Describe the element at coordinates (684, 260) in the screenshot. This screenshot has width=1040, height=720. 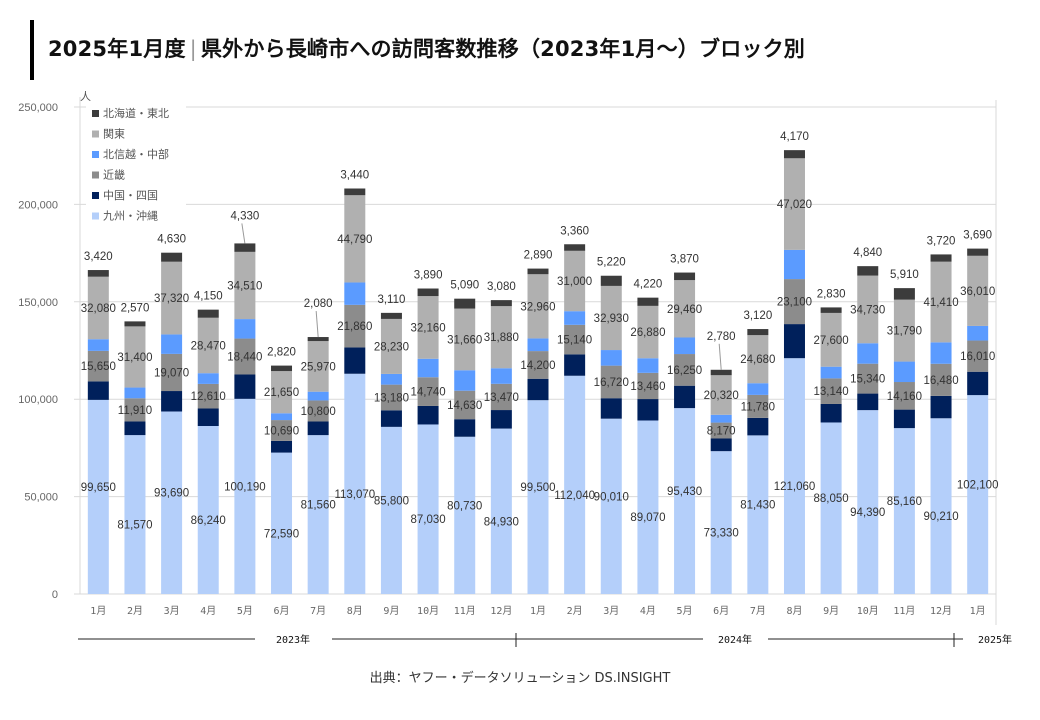
I see `data-label: 3,870` at that location.